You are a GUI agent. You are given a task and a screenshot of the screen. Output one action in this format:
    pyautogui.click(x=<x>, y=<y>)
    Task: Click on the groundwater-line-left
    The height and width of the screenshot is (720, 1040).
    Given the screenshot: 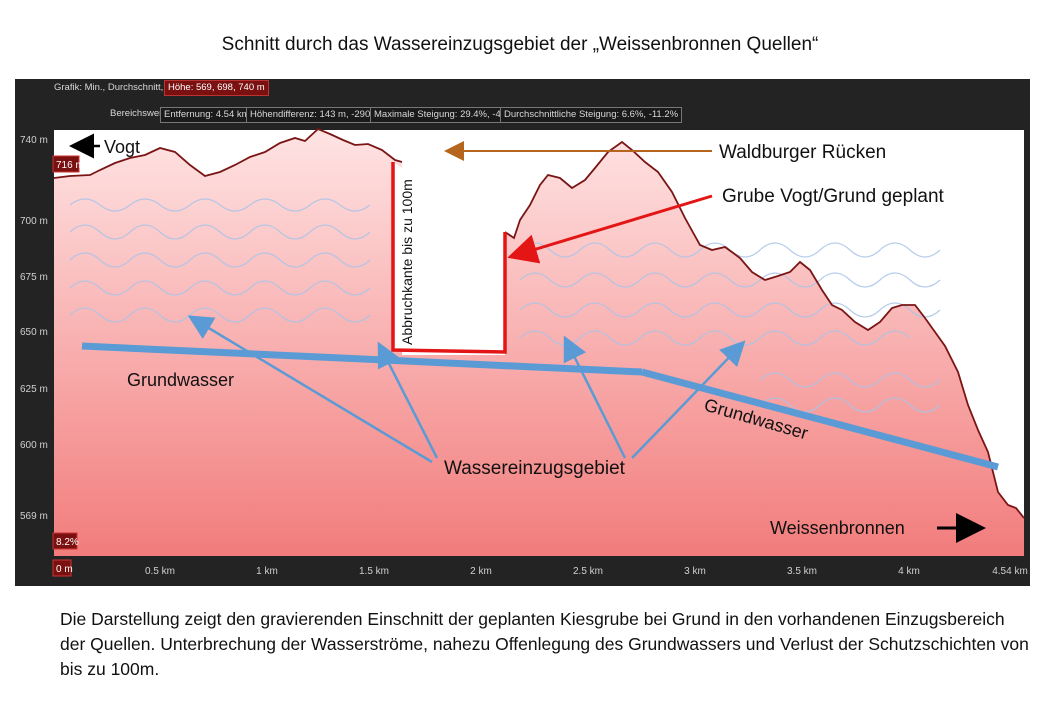 What is the action you would take?
    pyautogui.click(x=362, y=359)
    